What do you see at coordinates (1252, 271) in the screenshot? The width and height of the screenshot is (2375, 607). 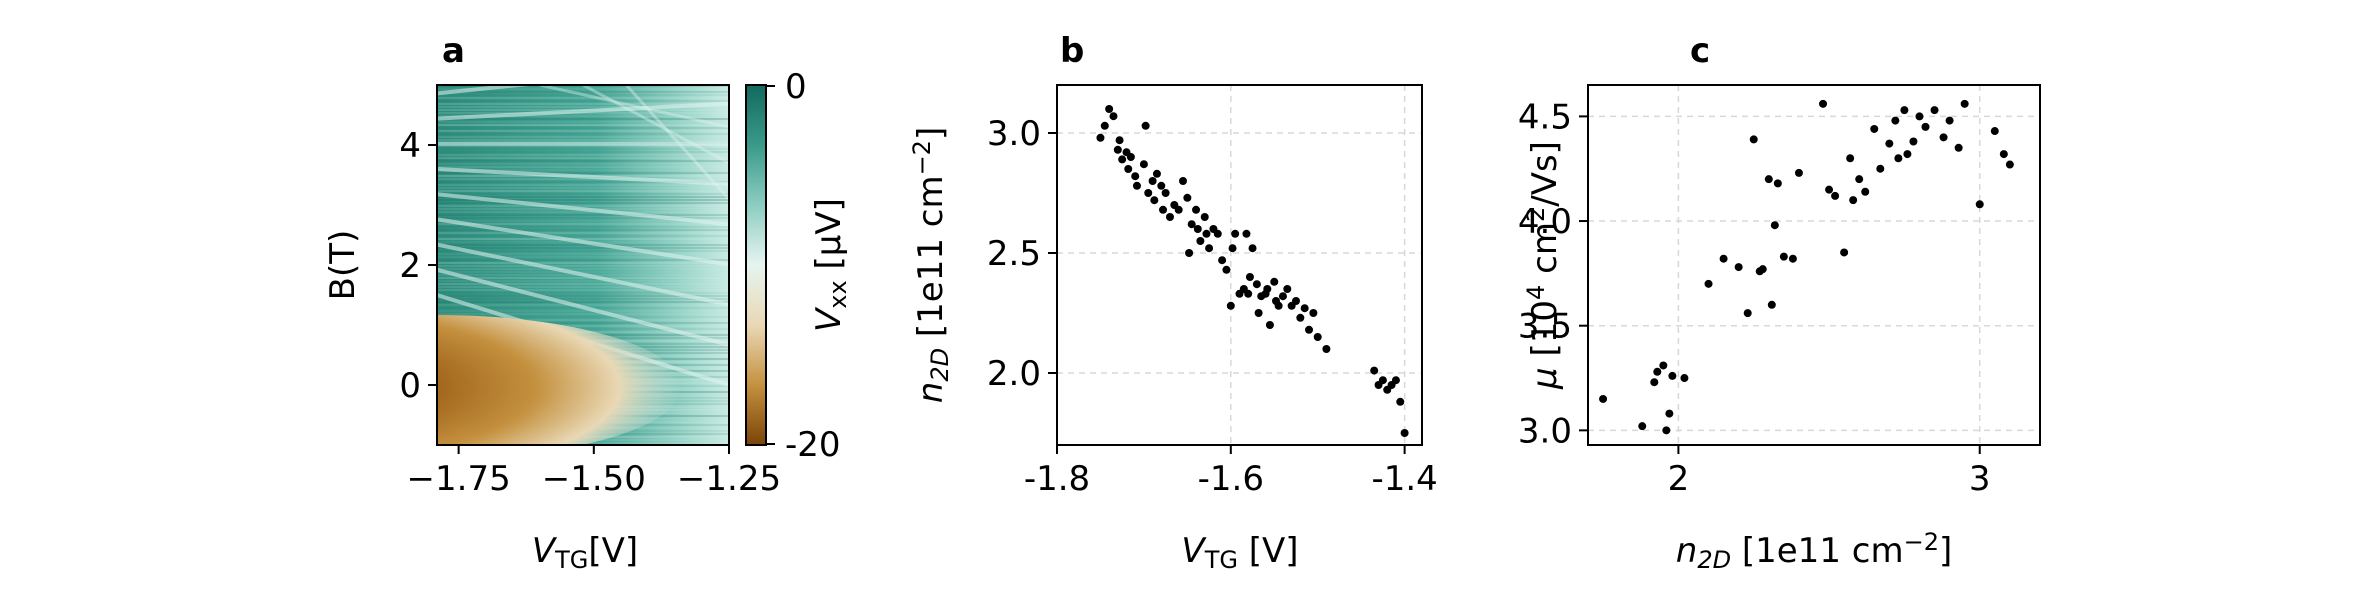 I see `panel-b-points` at bounding box center [1252, 271].